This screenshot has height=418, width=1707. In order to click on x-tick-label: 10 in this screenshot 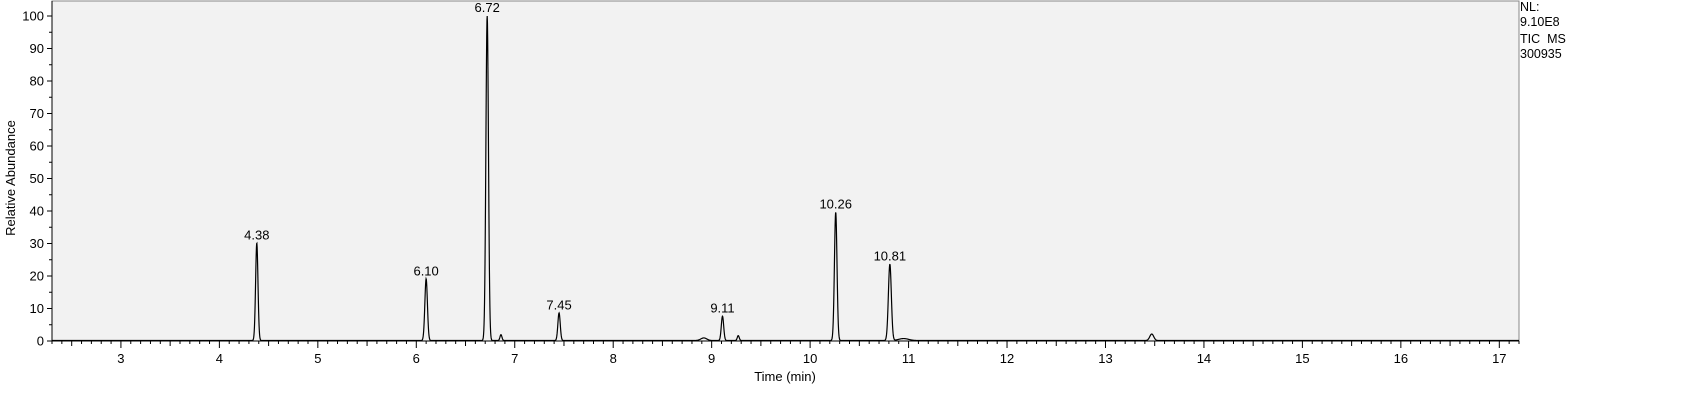, I will do `click(810, 358)`.